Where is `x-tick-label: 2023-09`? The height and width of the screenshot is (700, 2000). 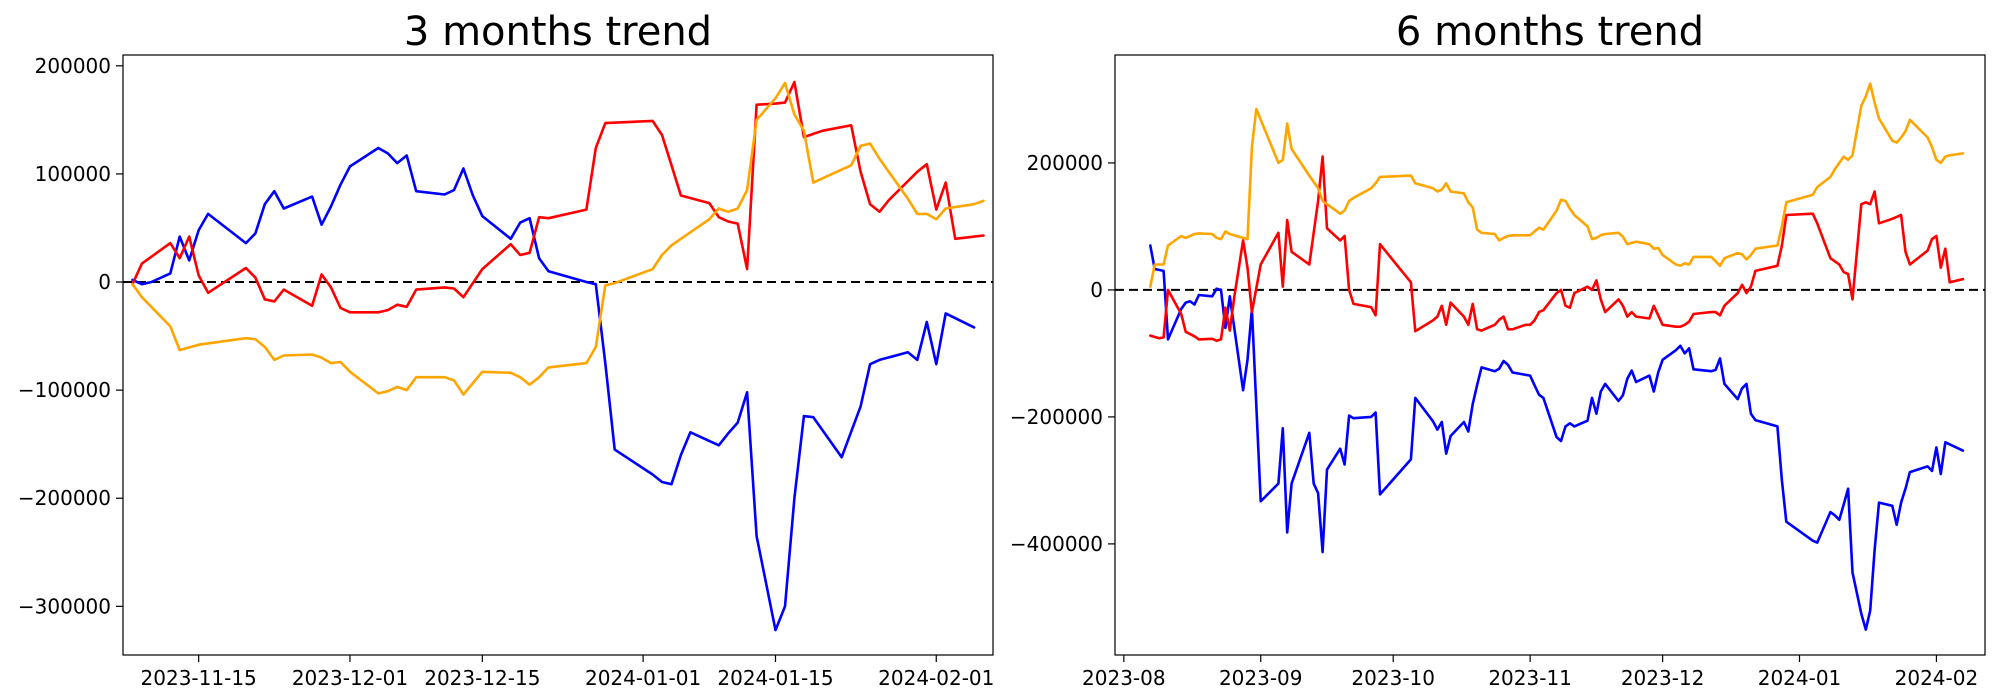 x-tick-label: 2023-09 is located at coordinates (1261, 678).